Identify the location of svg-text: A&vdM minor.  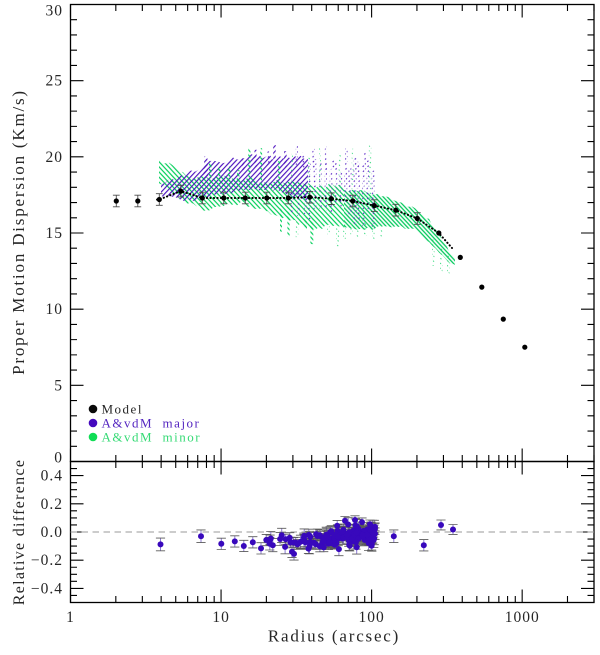
(152, 437).